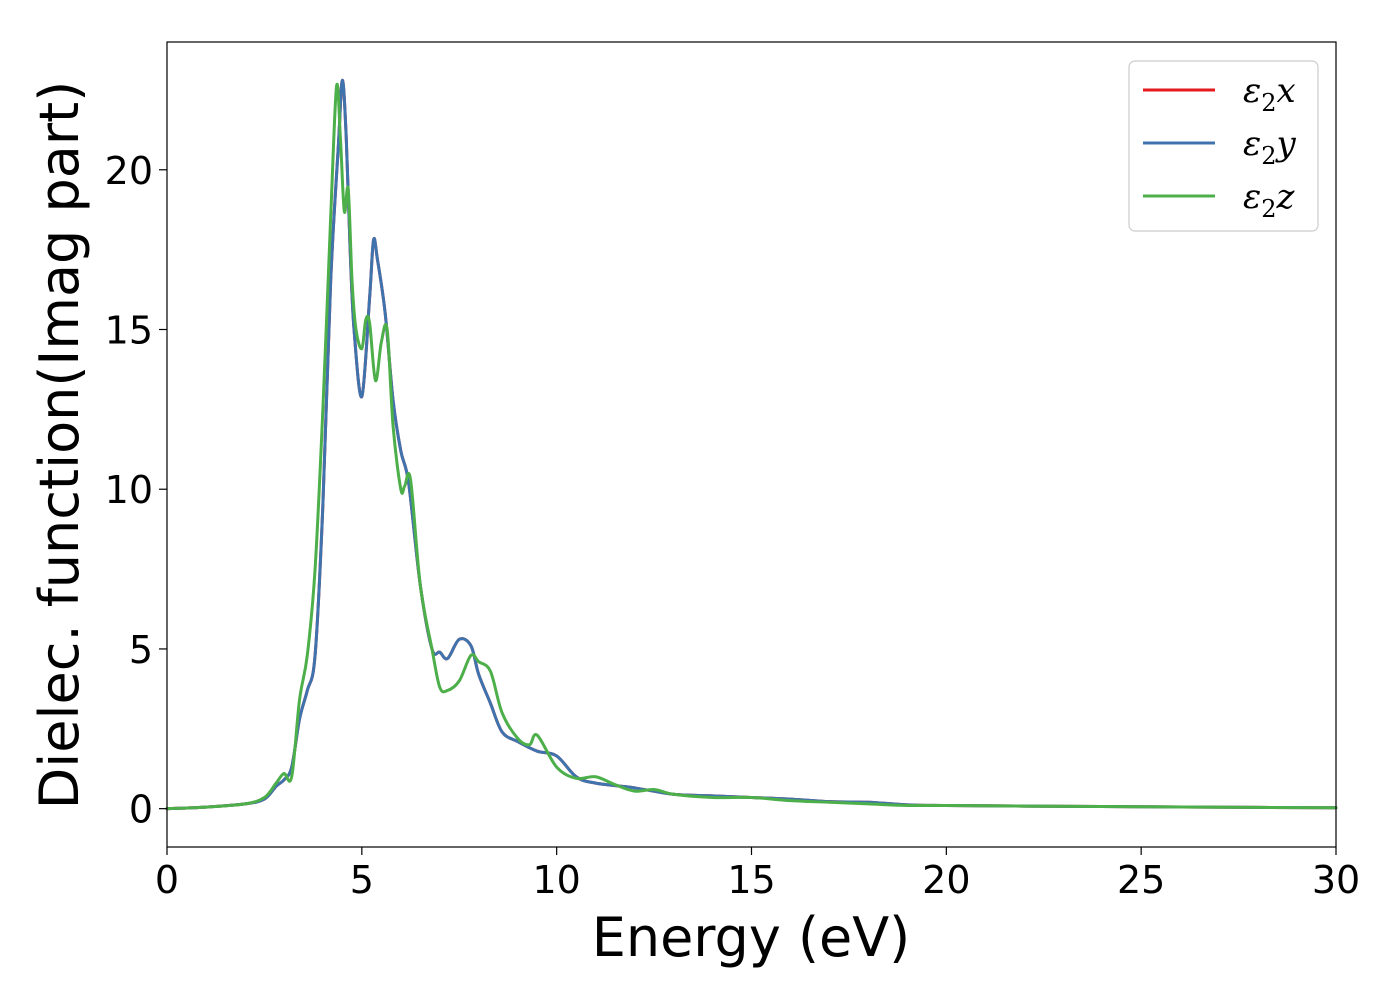 Image resolution: width=1400 pixels, height=1000 pixels. What do you see at coordinates (1336, 880) in the screenshot?
I see `x-tick-label: 30` at bounding box center [1336, 880].